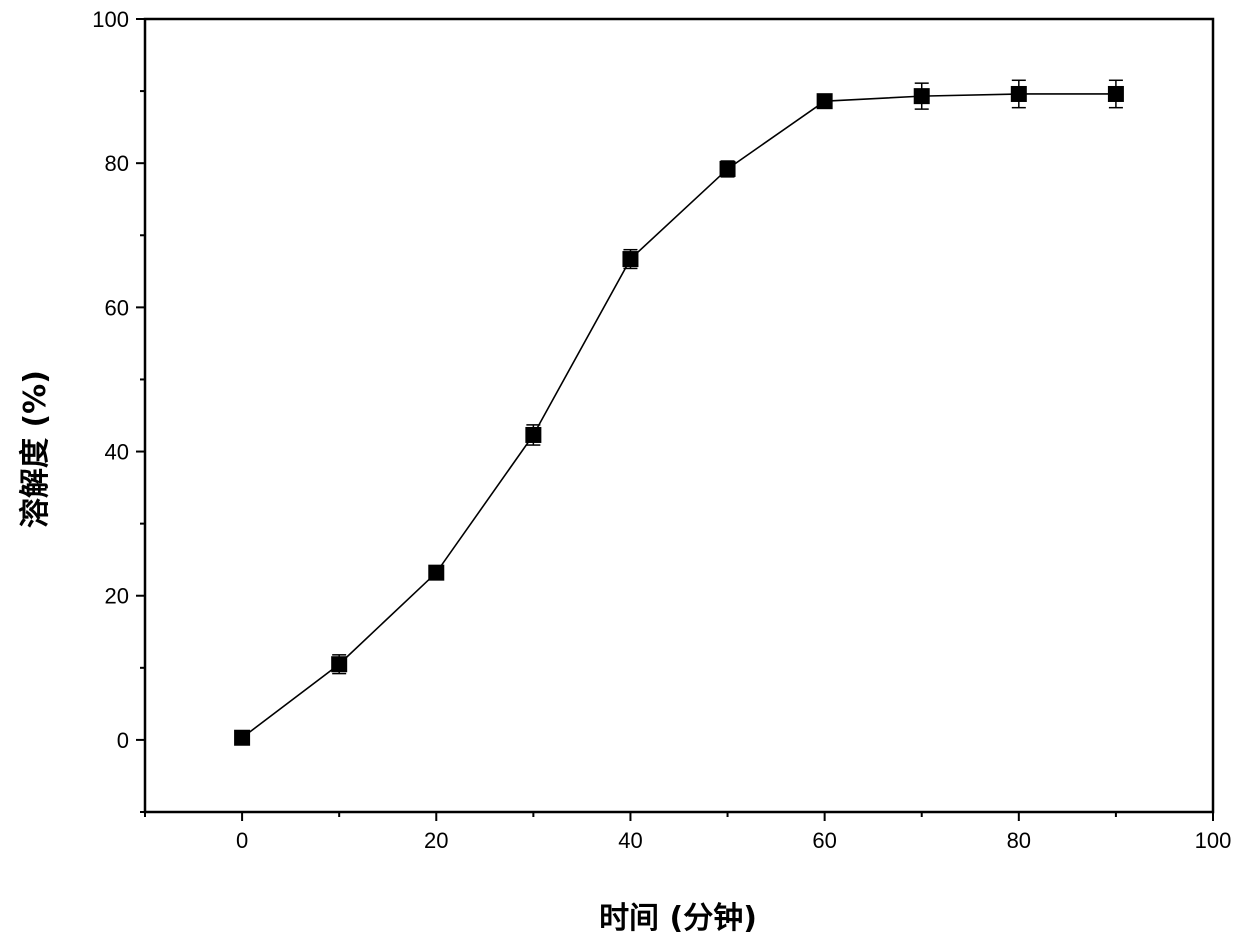 Image resolution: width=1240 pixels, height=940 pixels. What do you see at coordinates (123, 740) in the screenshot?
I see `y-tick-label: 0` at bounding box center [123, 740].